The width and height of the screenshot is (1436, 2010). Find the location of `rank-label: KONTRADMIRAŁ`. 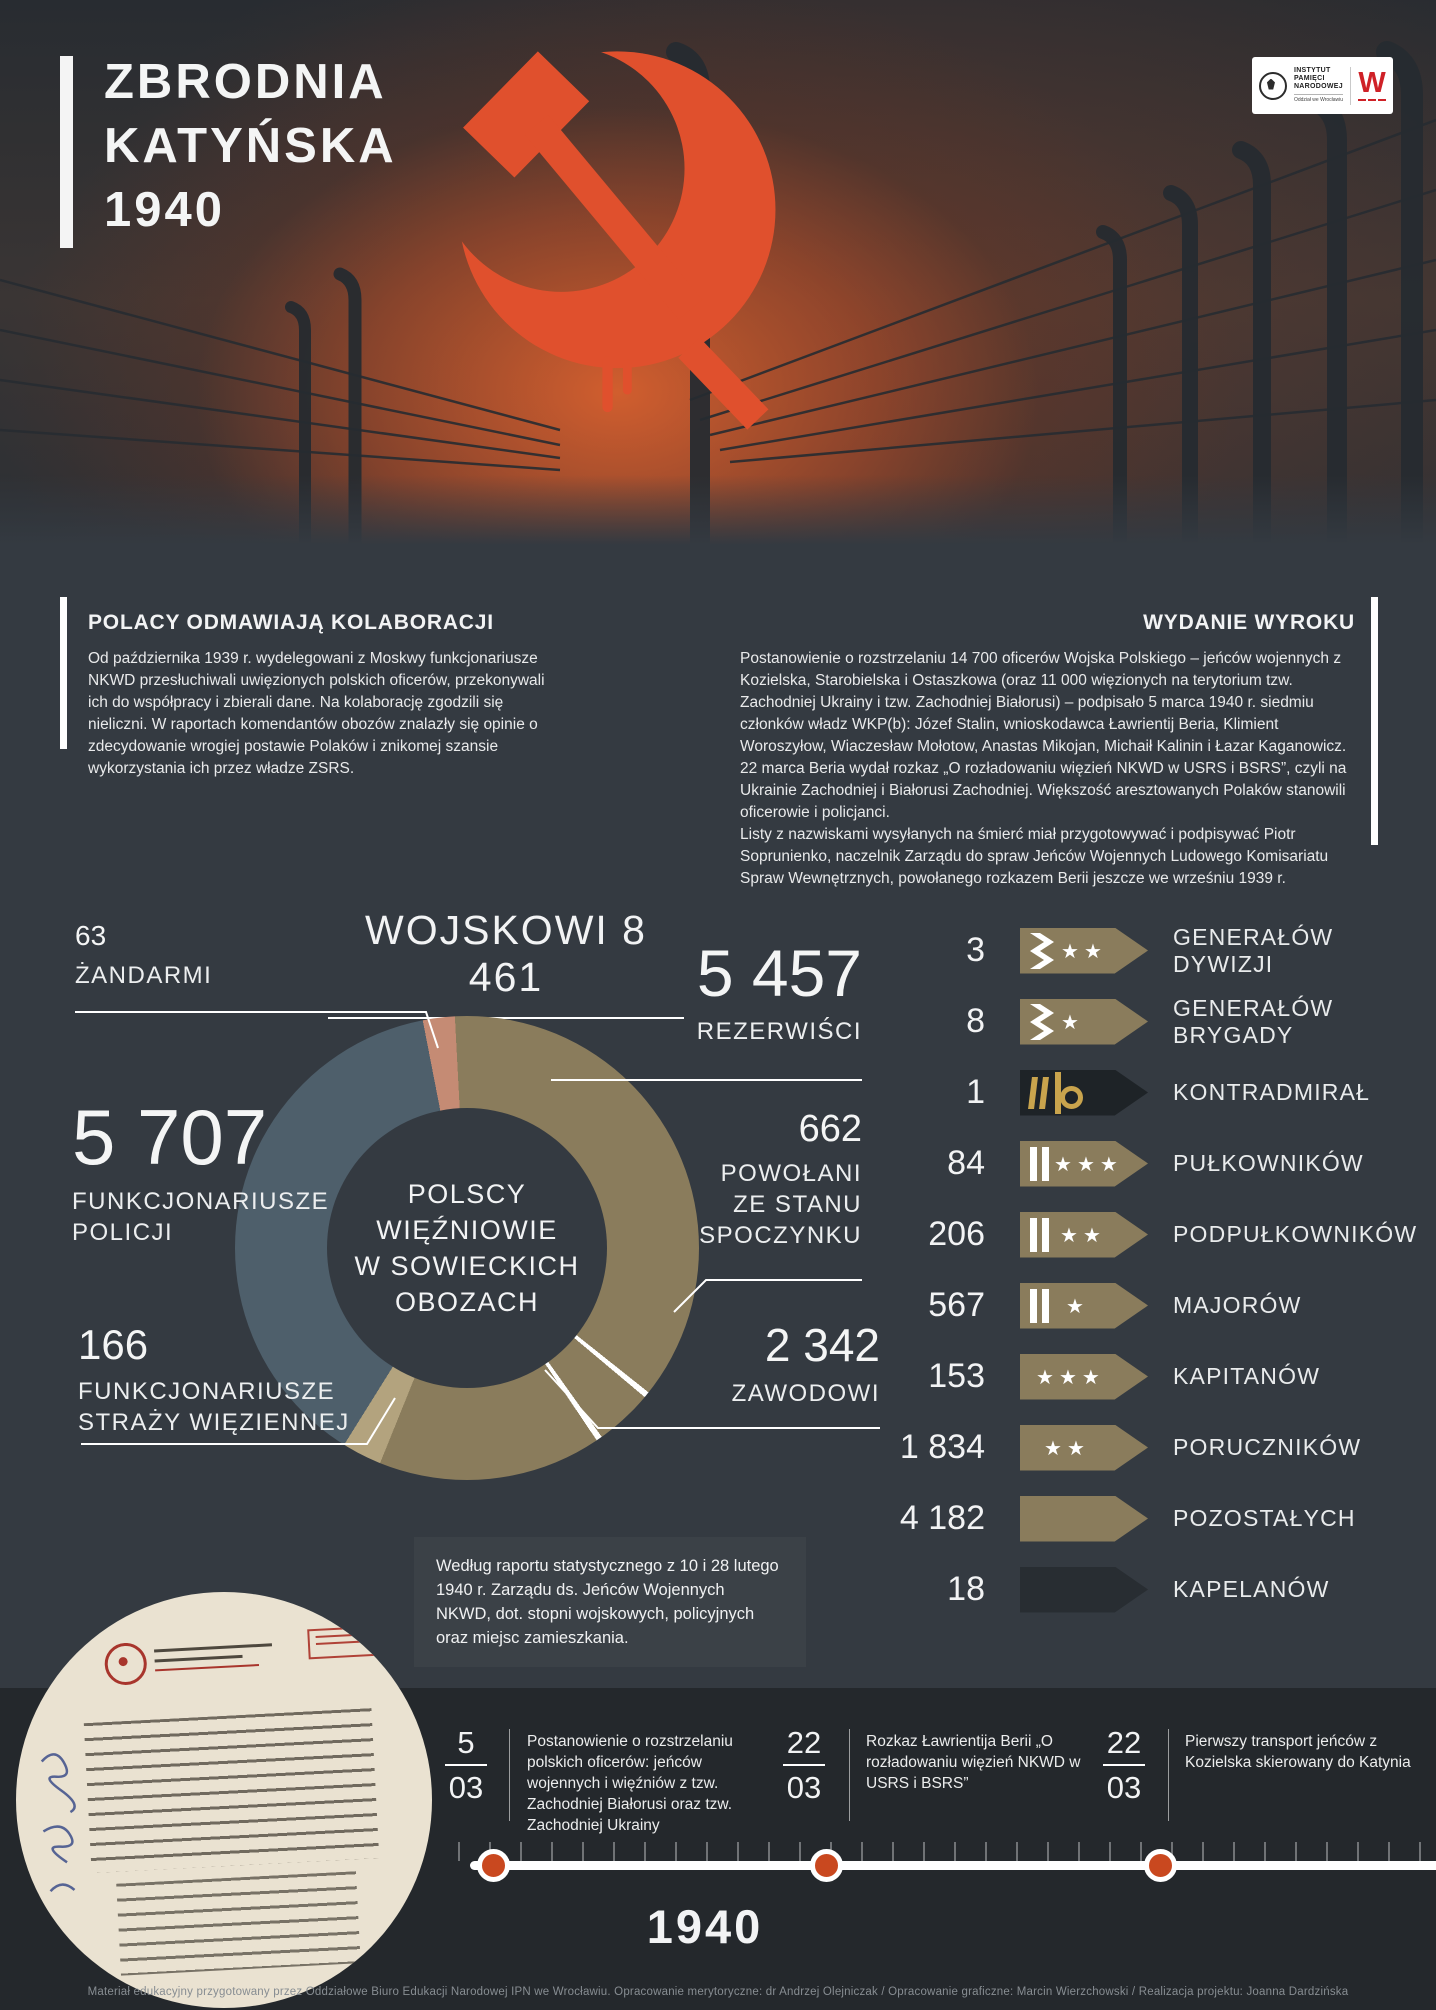

rank-label: KONTRADMIRAŁ is located at coordinates (1272, 1092).